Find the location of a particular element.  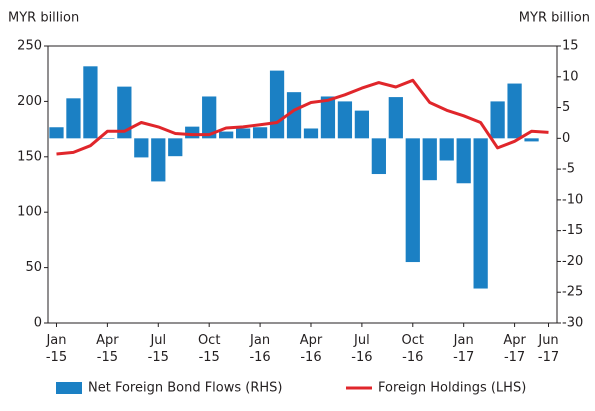

legend-label: Foreign Holdings (LHS) is located at coordinates (452, 388).